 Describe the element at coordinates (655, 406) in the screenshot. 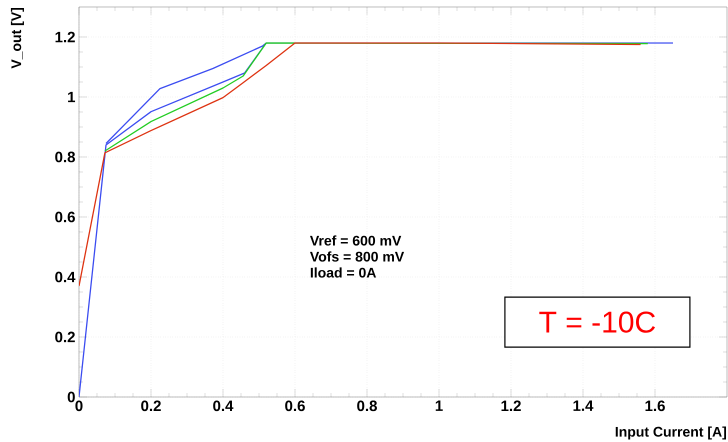

I see `x-tick-label: 1.6` at that location.